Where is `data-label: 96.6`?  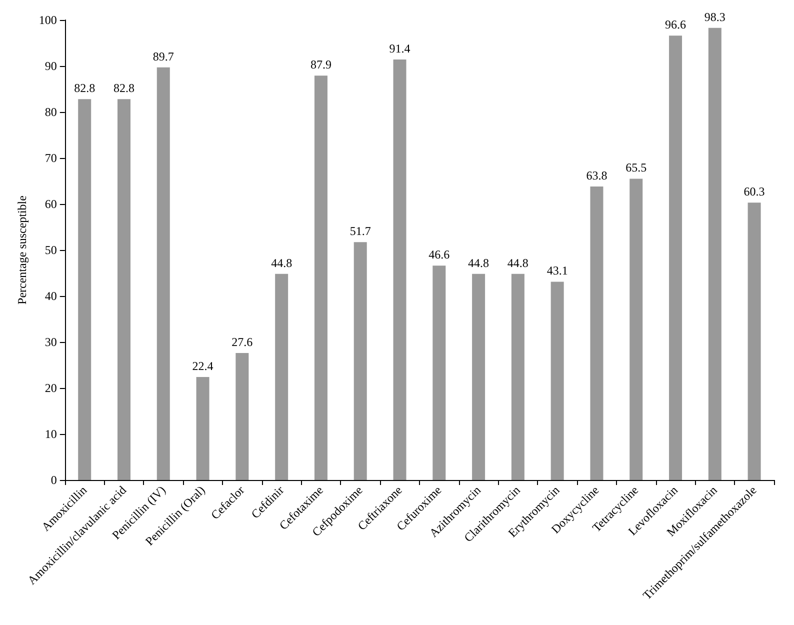 data-label: 96.6 is located at coordinates (675, 25).